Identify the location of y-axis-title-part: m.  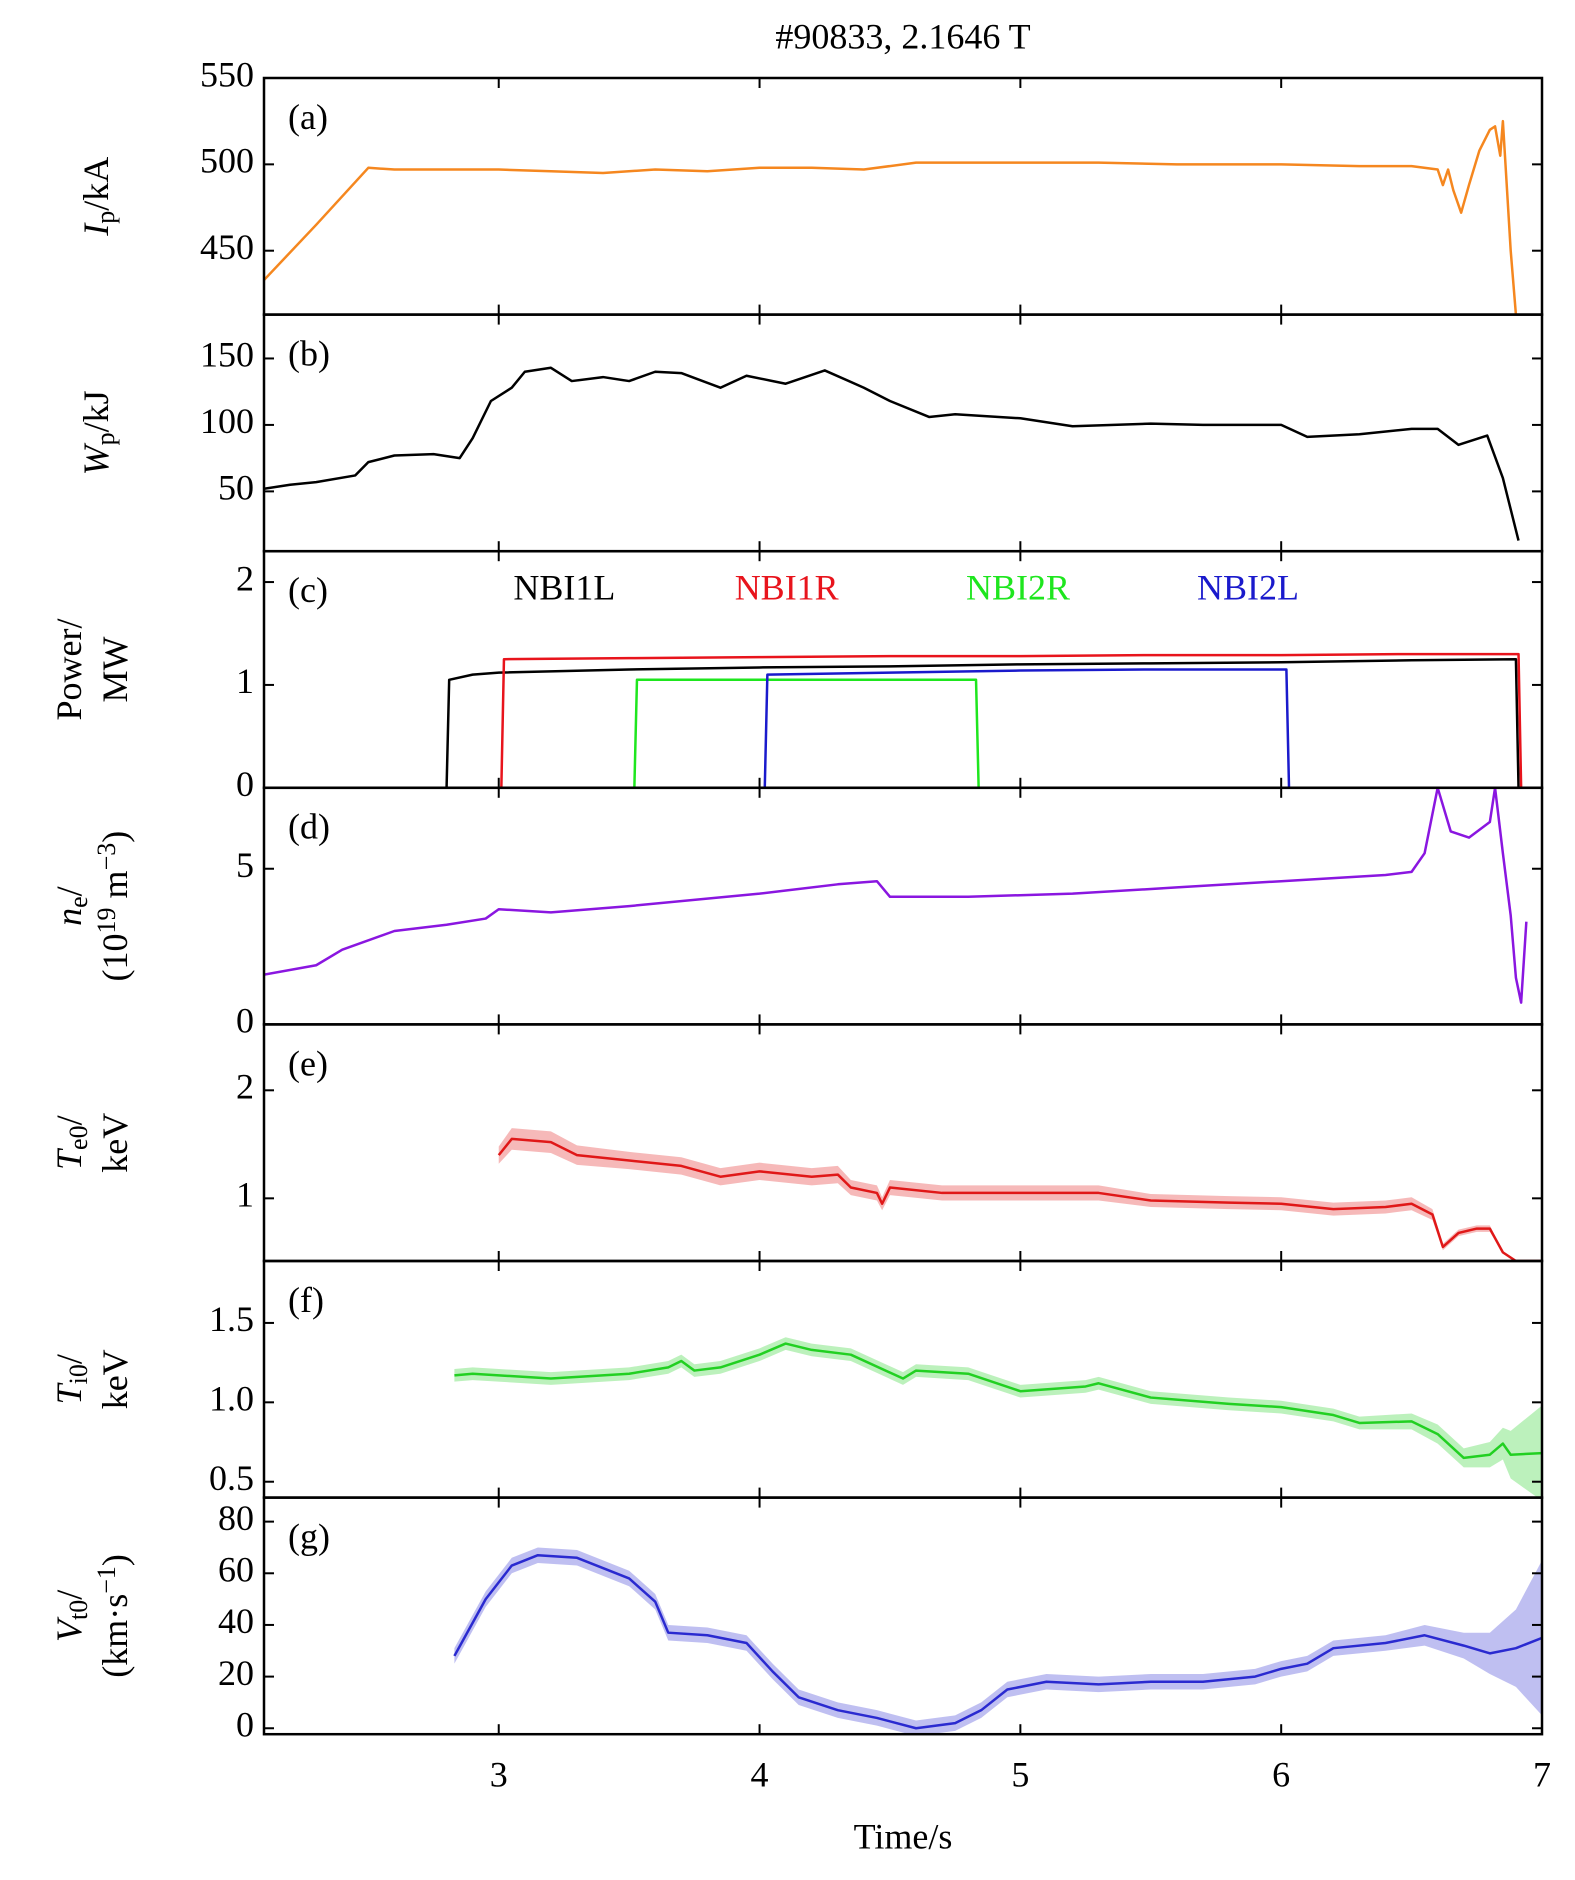
(115, 888).